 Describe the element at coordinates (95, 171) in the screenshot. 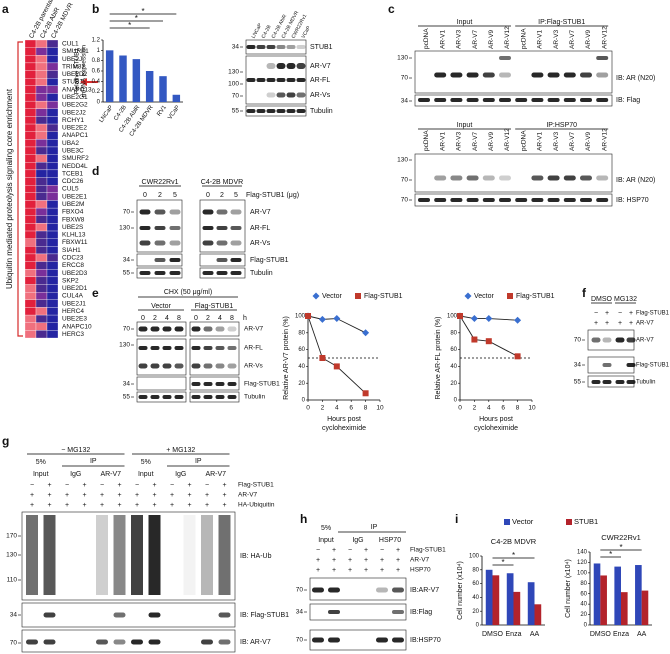

I see `panel-letter: d` at that location.